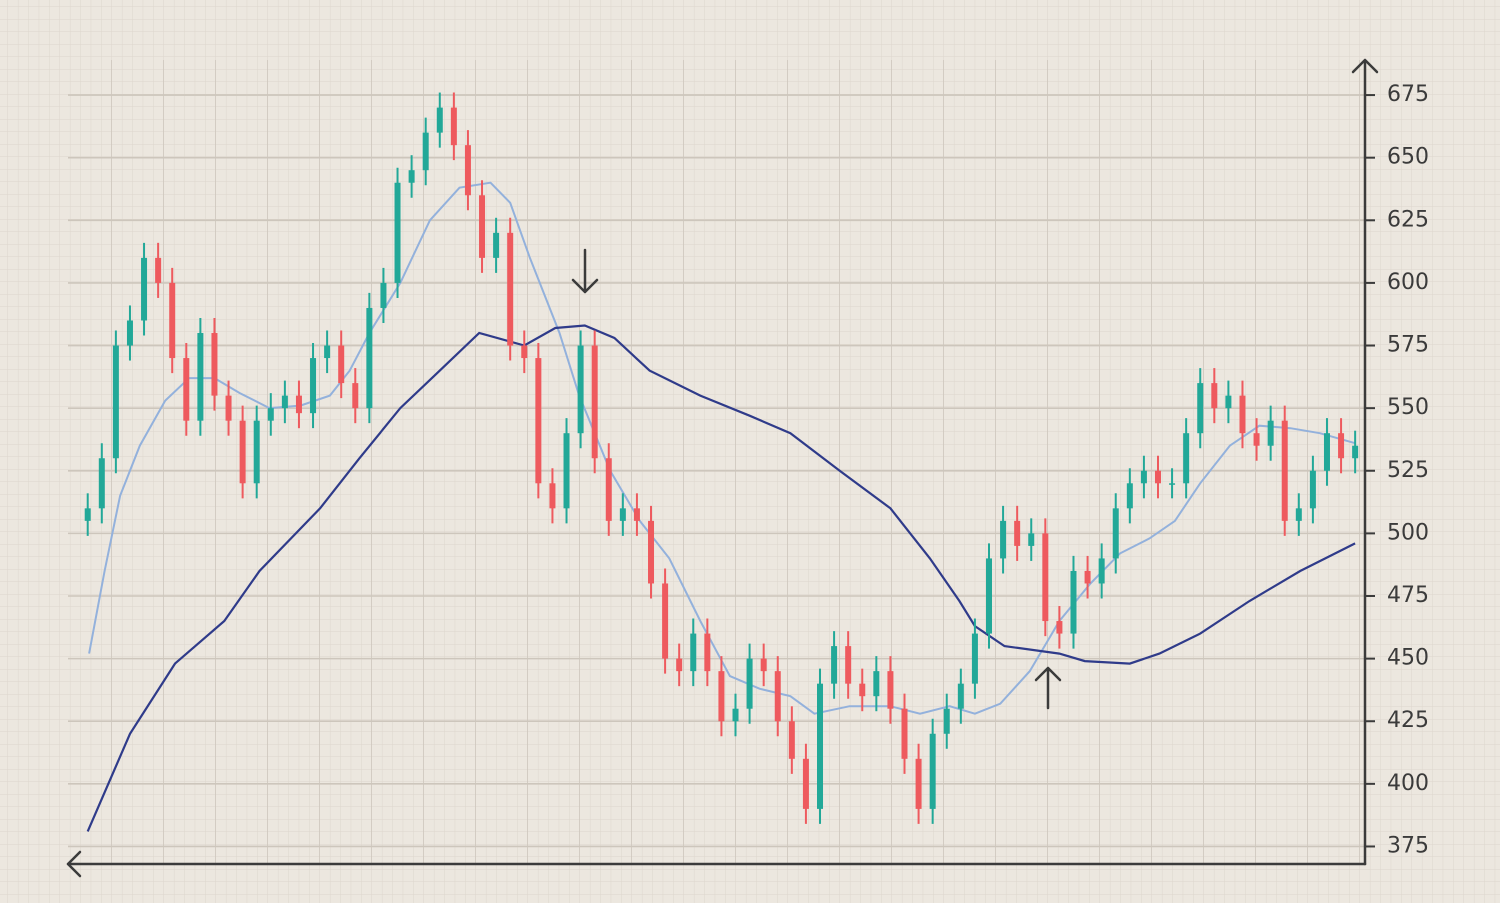 The width and height of the screenshot is (1500, 903). What do you see at coordinates (1408, 282) in the screenshot?
I see `y-tick-label: 600` at bounding box center [1408, 282].